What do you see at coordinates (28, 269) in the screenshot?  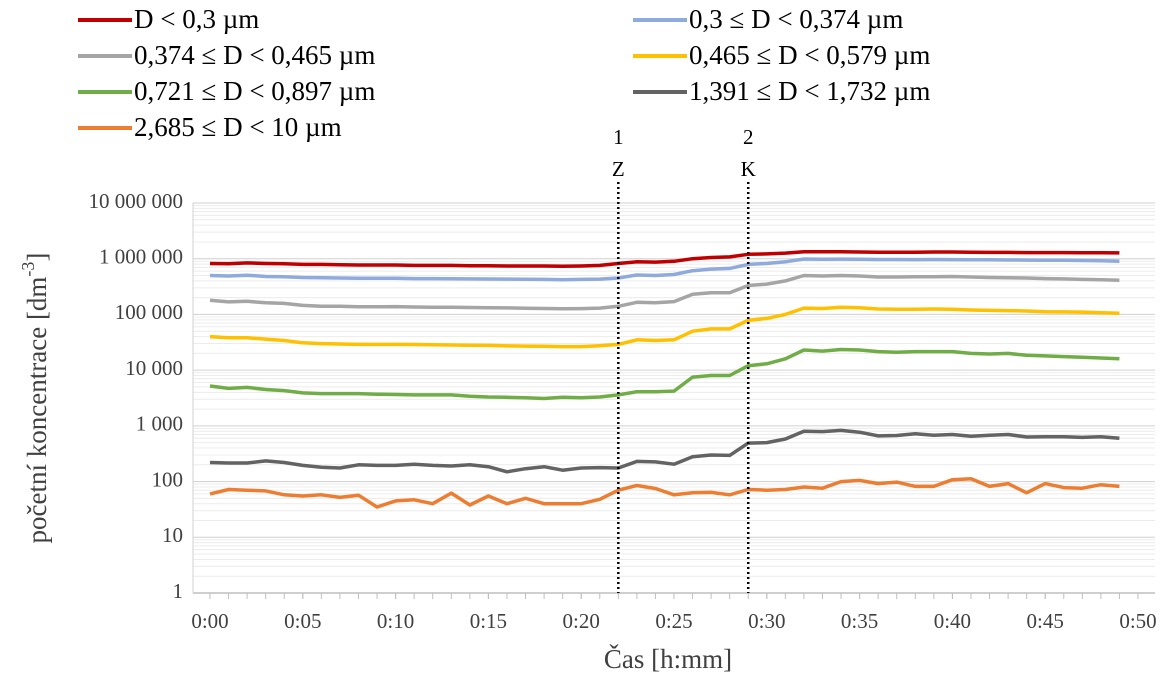 I see `y-axis-title-sup: -3` at bounding box center [28, 269].